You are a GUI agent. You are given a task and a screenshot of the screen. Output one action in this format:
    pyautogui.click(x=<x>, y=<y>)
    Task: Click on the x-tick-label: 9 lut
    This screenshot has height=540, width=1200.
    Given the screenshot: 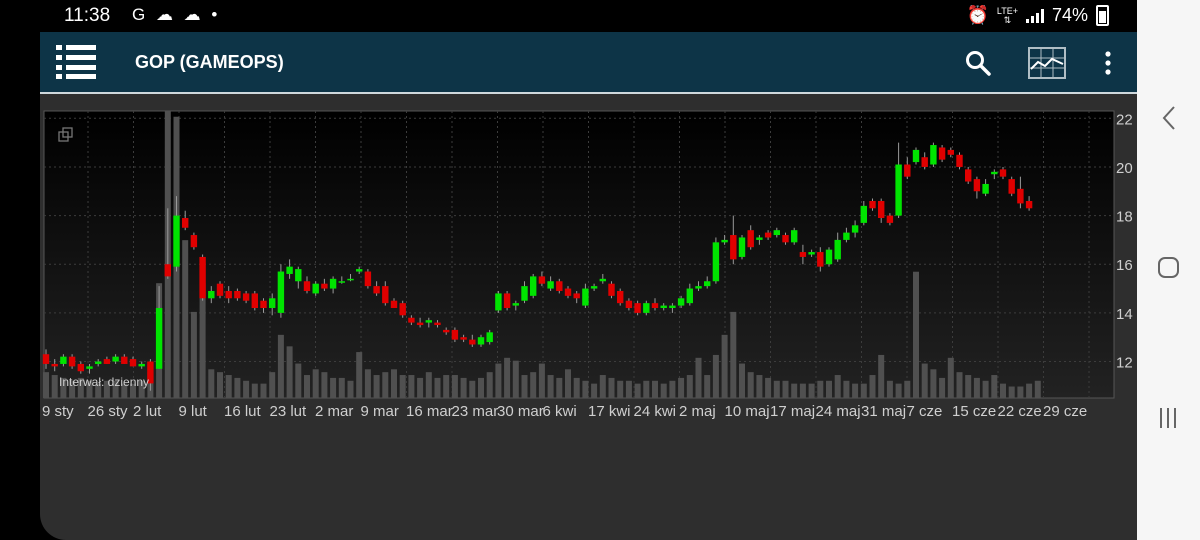 What is the action you would take?
    pyautogui.click(x=193, y=411)
    